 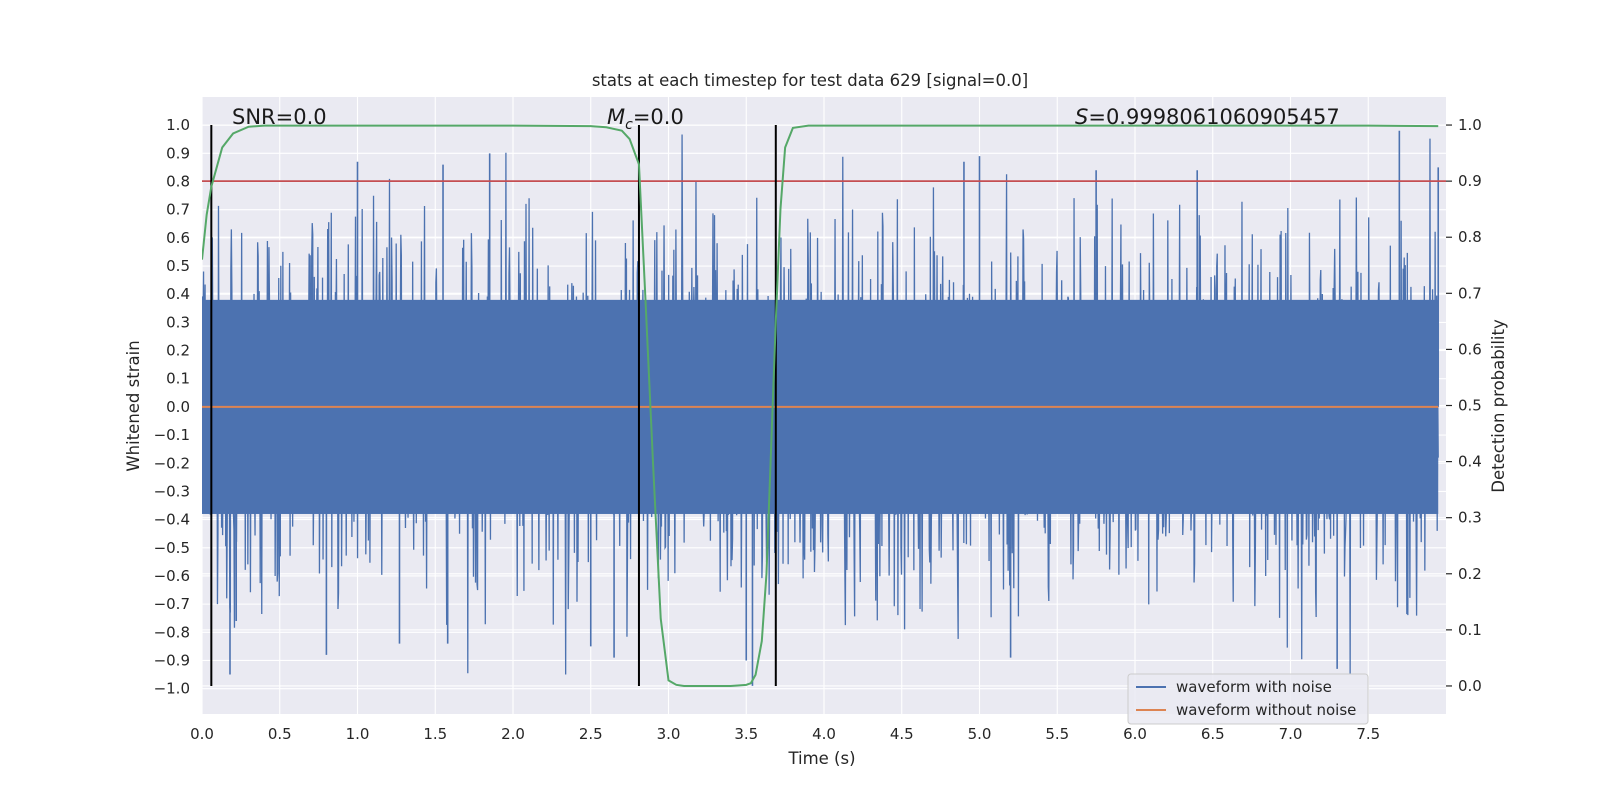 What do you see at coordinates (1470, 630) in the screenshot?
I see `right-tick-label: 0.1` at bounding box center [1470, 630].